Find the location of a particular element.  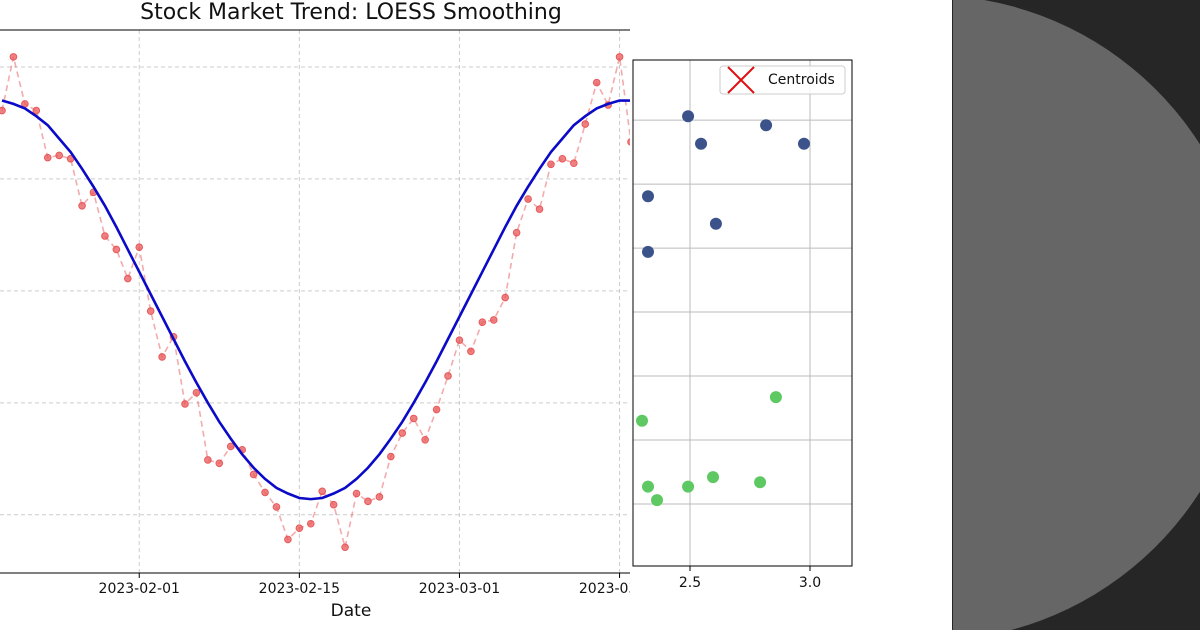

axes-frame is located at coordinates (742, 313).